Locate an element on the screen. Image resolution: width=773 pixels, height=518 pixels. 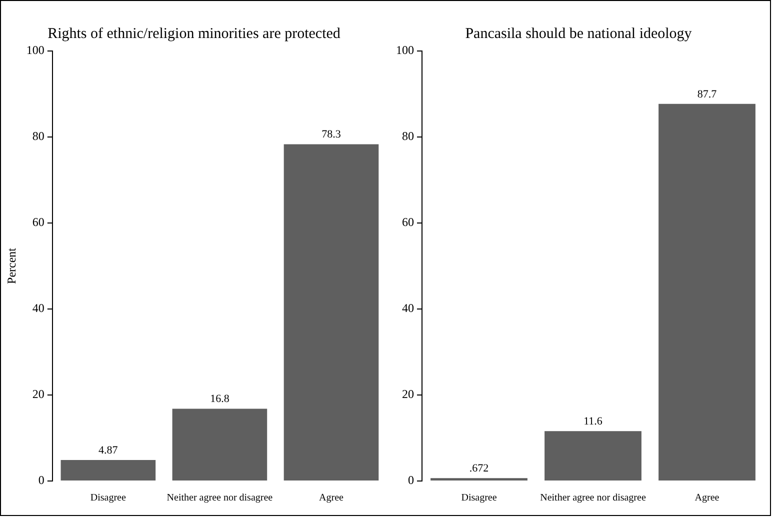
chart-title: Rights of ethnic/religion minorities are protected is located at coordinates (194, 34).